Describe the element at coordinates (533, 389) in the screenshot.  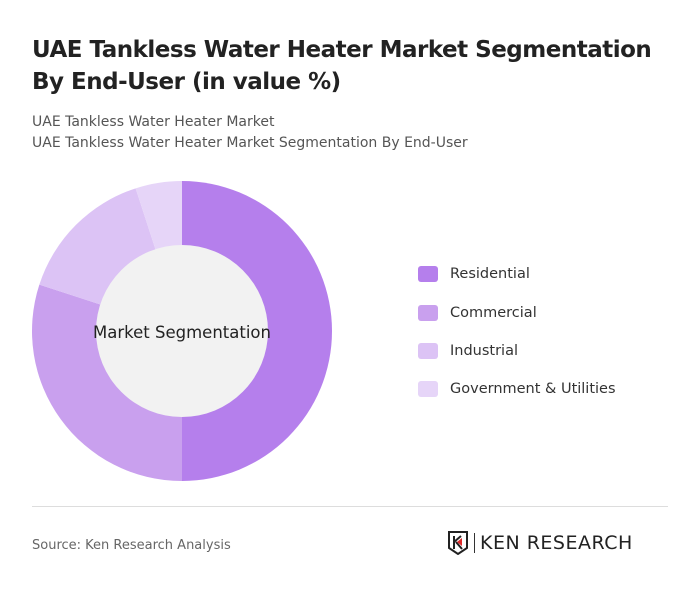
I see `legend-label: Government & Utilities` at that location.